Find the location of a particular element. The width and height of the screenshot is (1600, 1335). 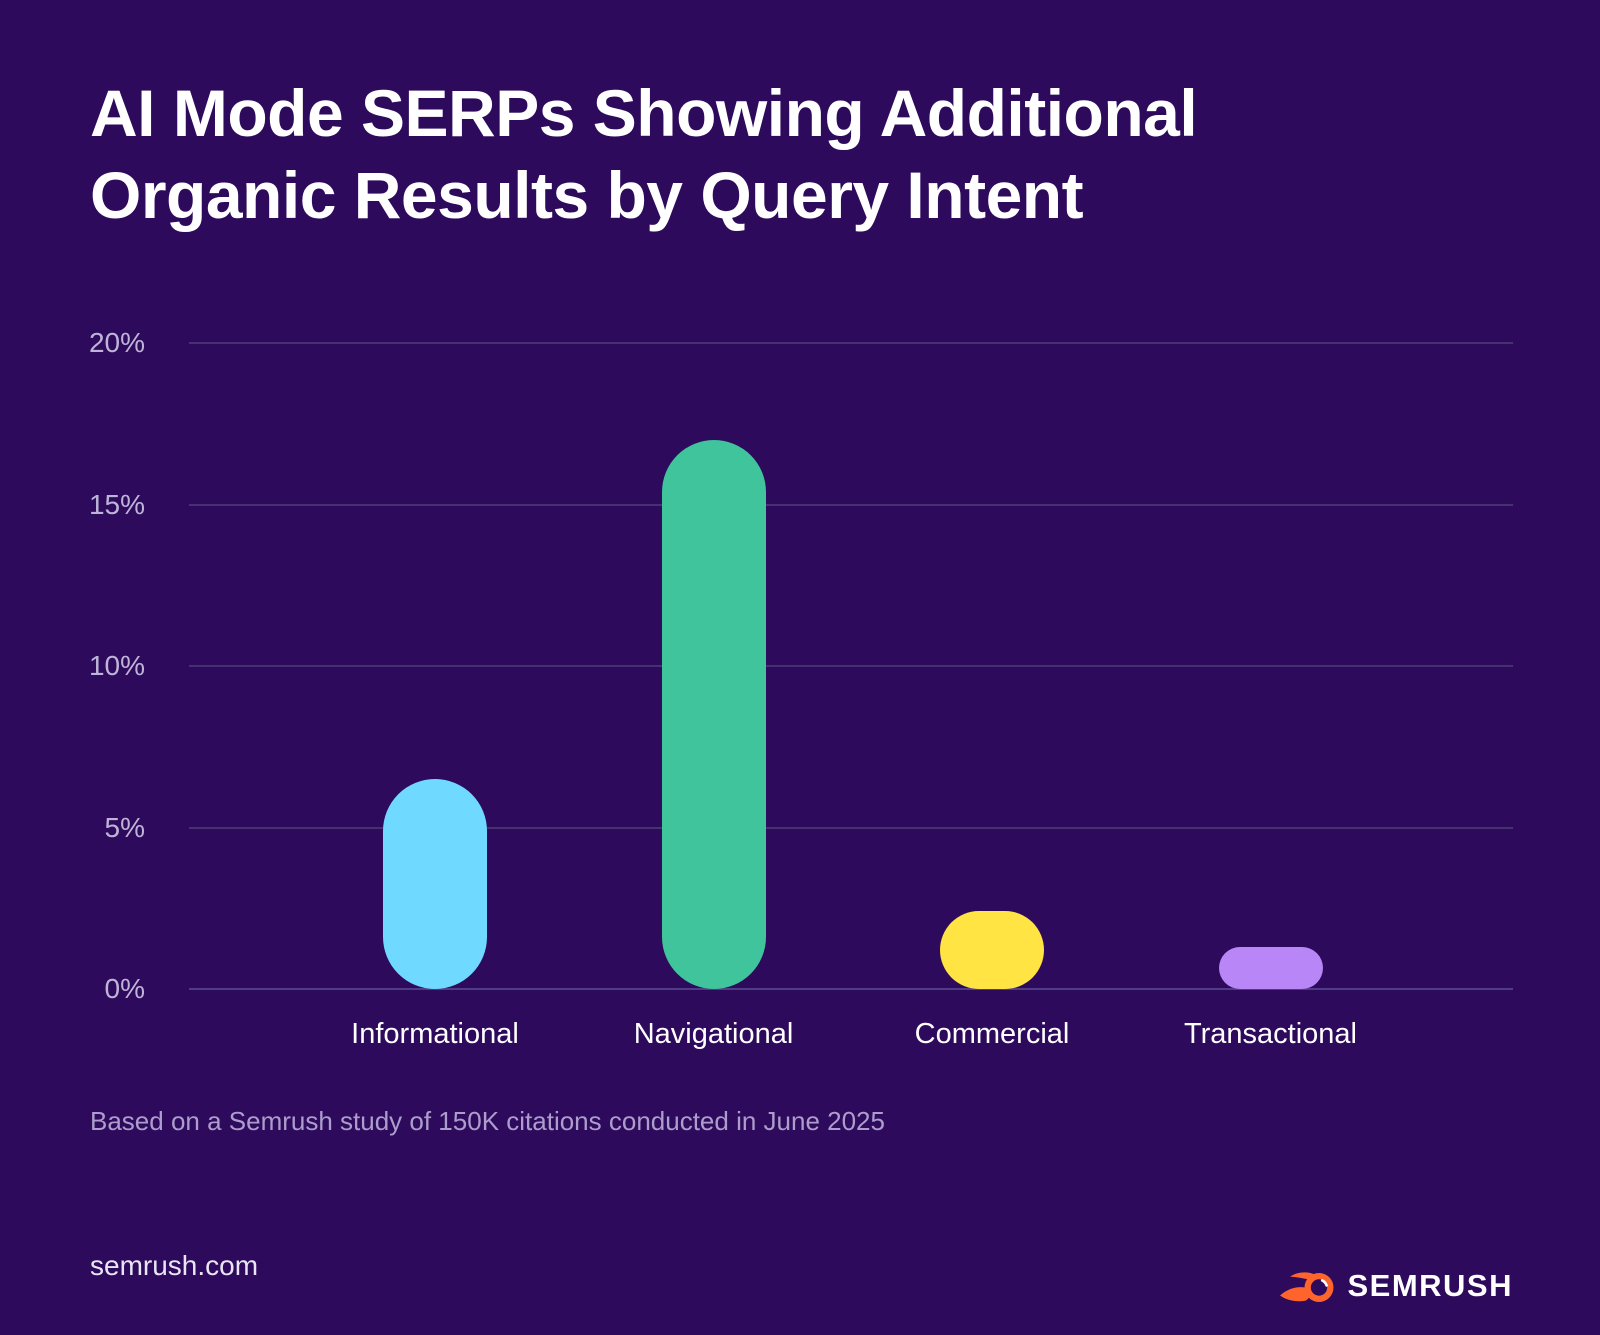

semrush-logo: SEMRUSH is located at coordinates (1396, 1286).